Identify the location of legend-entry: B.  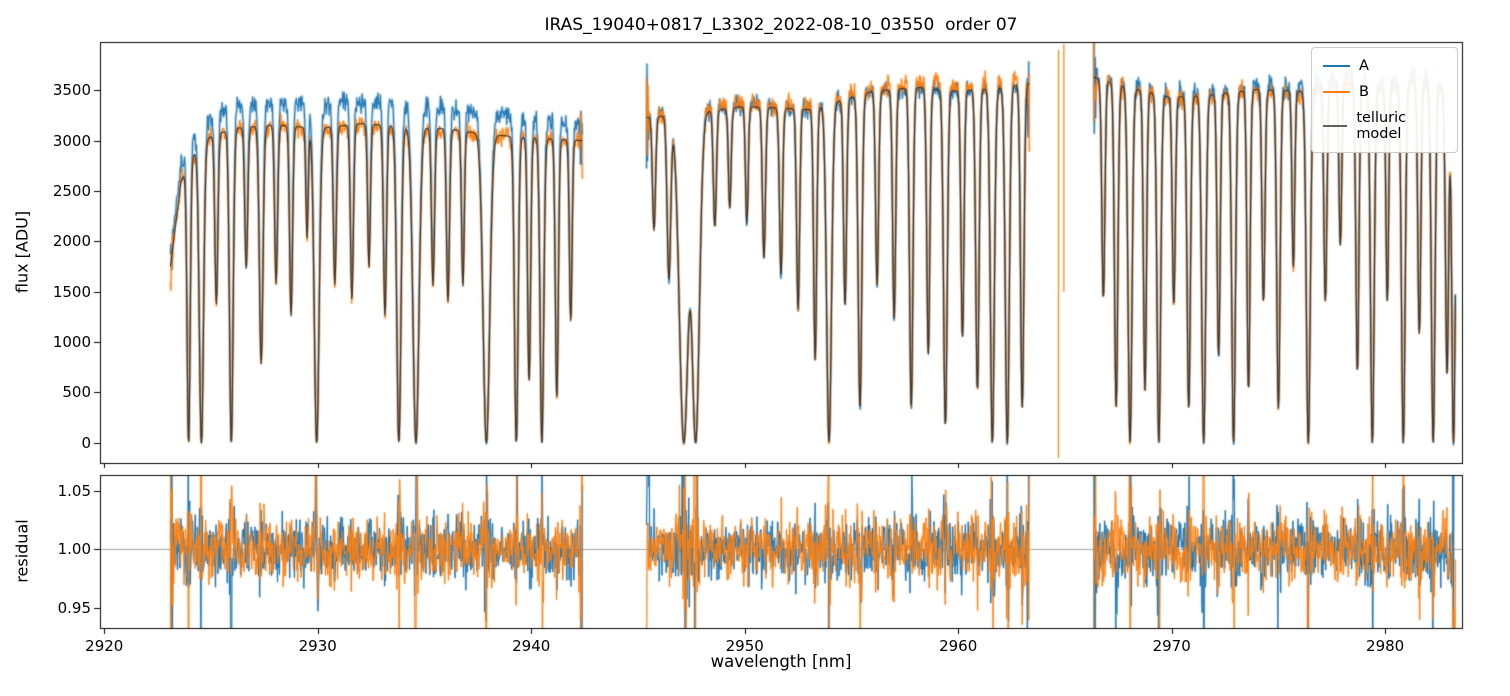
(1384, 92).